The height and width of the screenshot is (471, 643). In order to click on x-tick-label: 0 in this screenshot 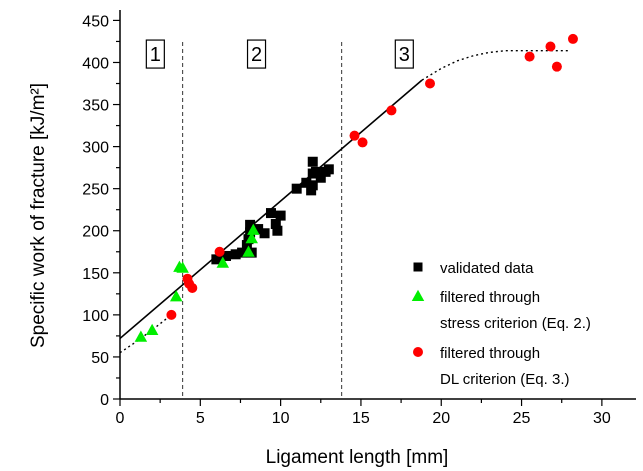, I will do `click(120, 418)`.